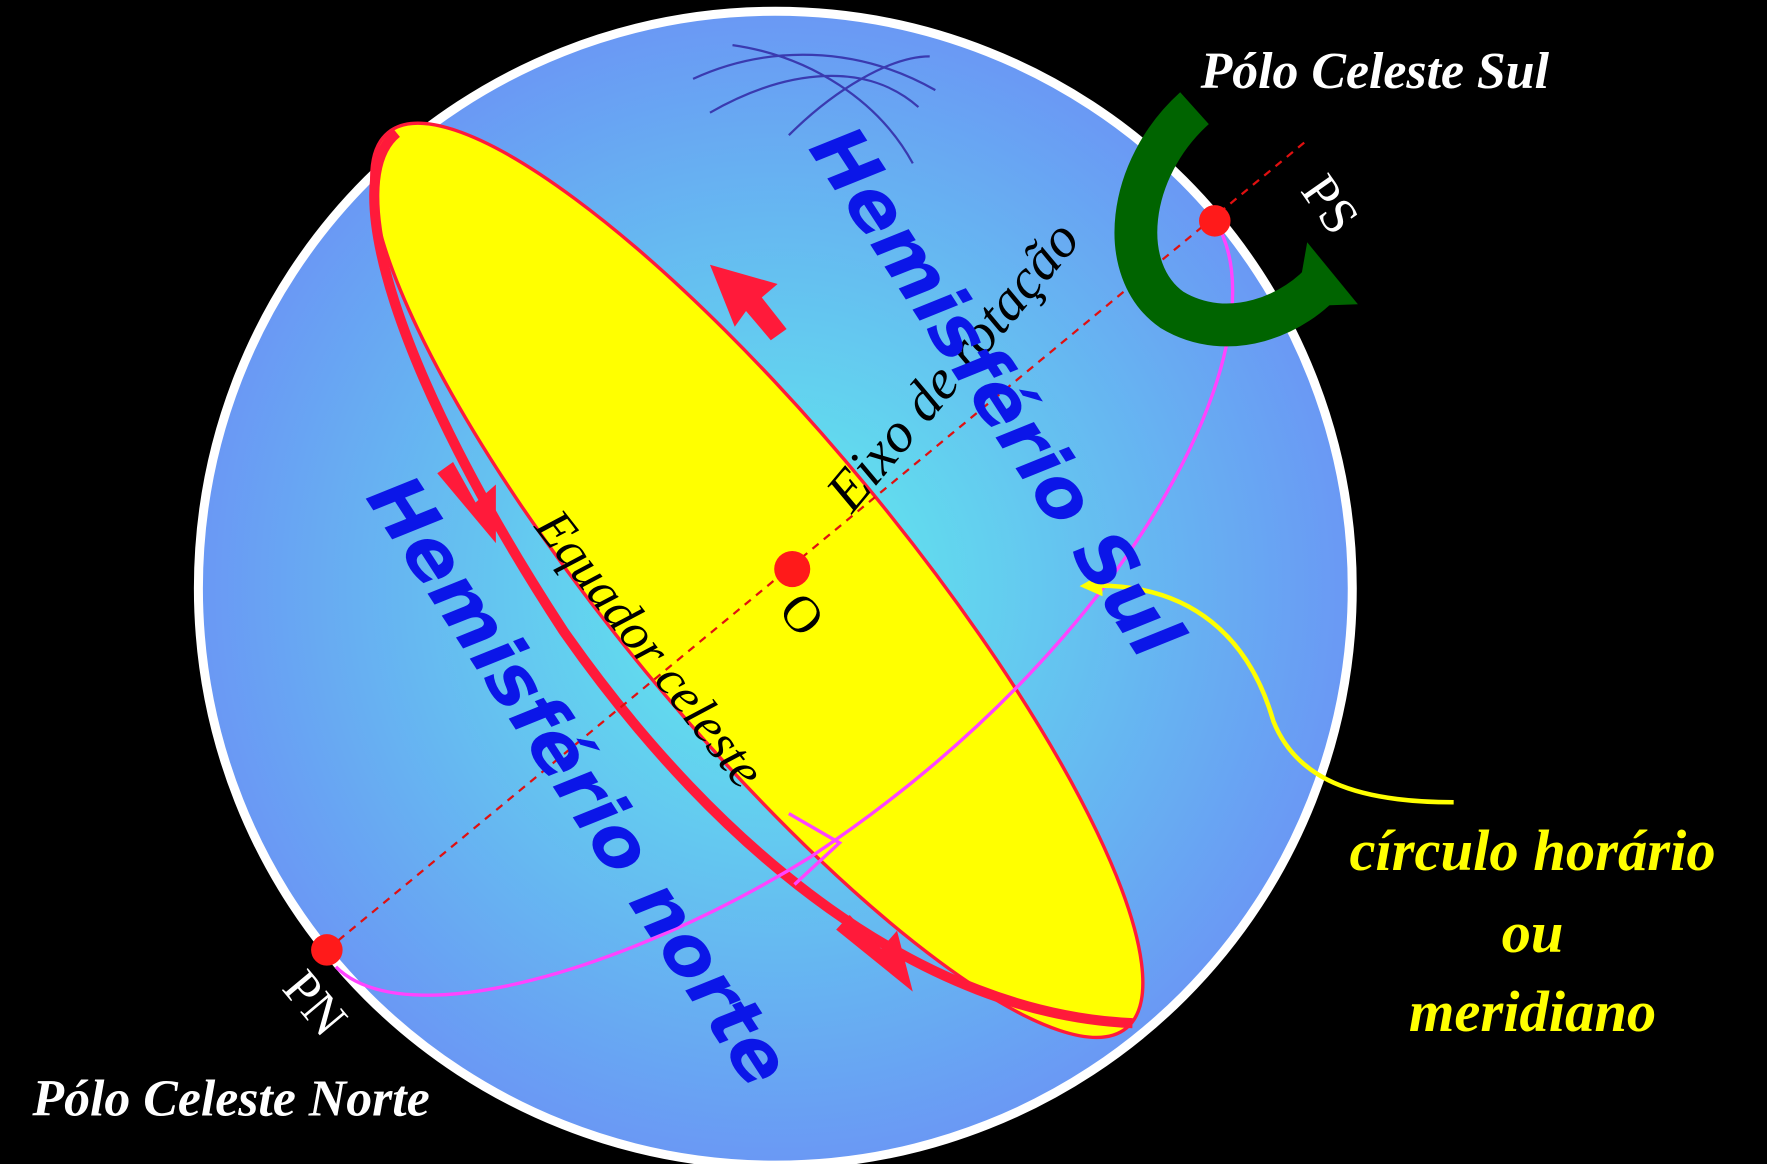 This screenshot has height=1164, width=1767. I want to click on rotation-arrowhead, so click(1326, 274).